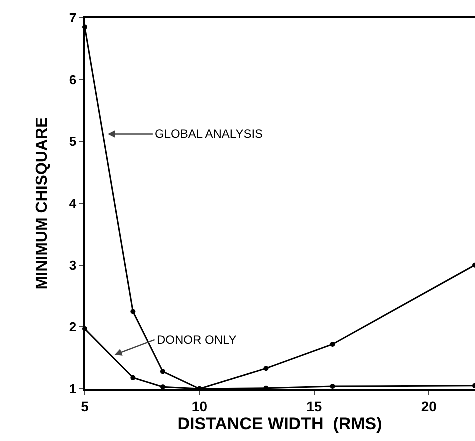 This screenshot has height=441, width=475. Describe the element at coordinates (73, 80) in the screenshot. I see `y-tick-label: 6` at that location.